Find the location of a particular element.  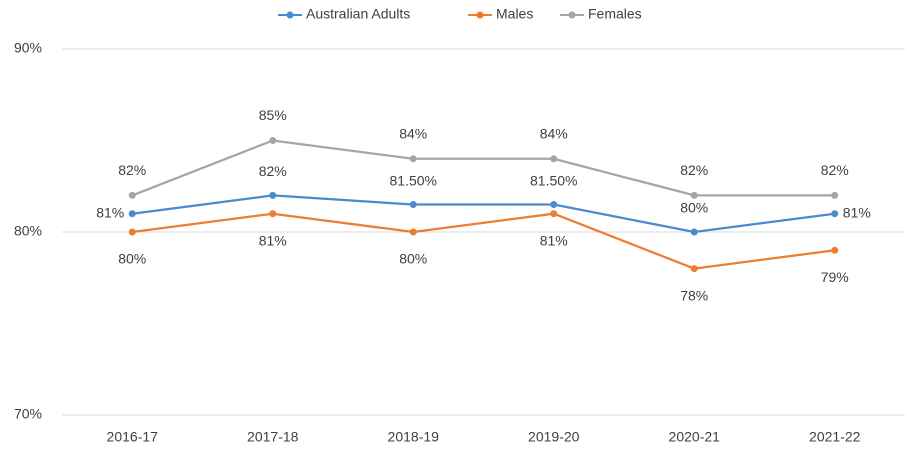

y-tick-label: 70% is located at coordinates (28, 414).